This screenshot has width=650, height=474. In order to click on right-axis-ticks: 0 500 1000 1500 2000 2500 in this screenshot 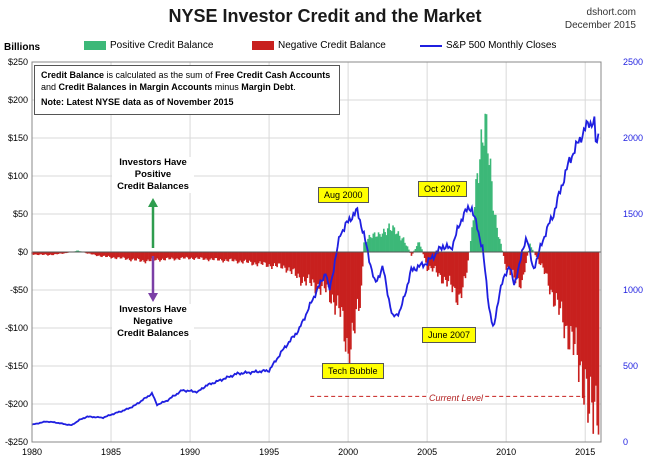, I will do `click(633, 252)`.